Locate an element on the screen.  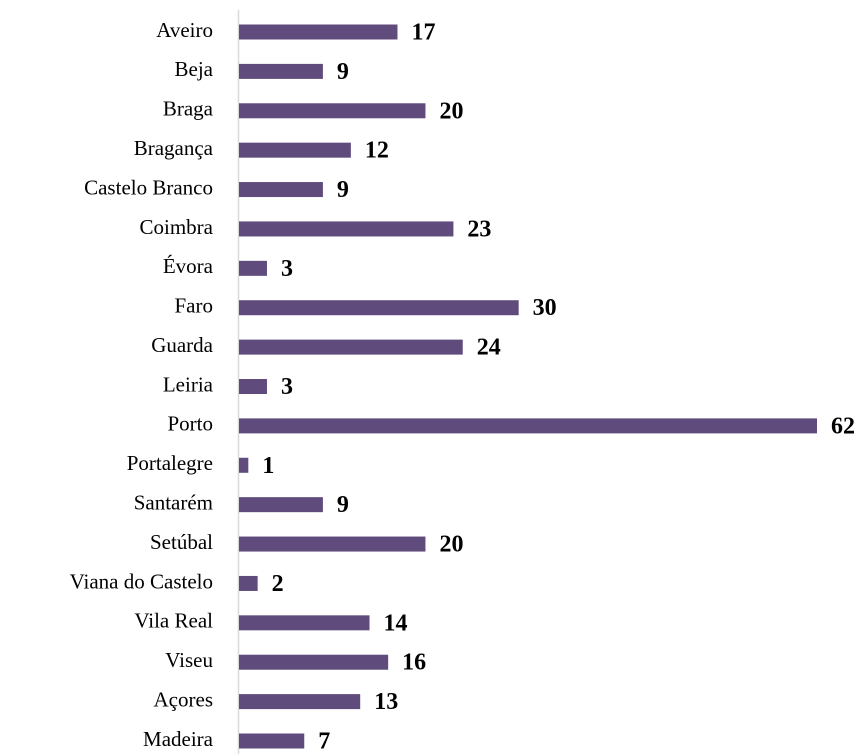
y-tick-label: Vila Real is located at coordinates (173, 621).